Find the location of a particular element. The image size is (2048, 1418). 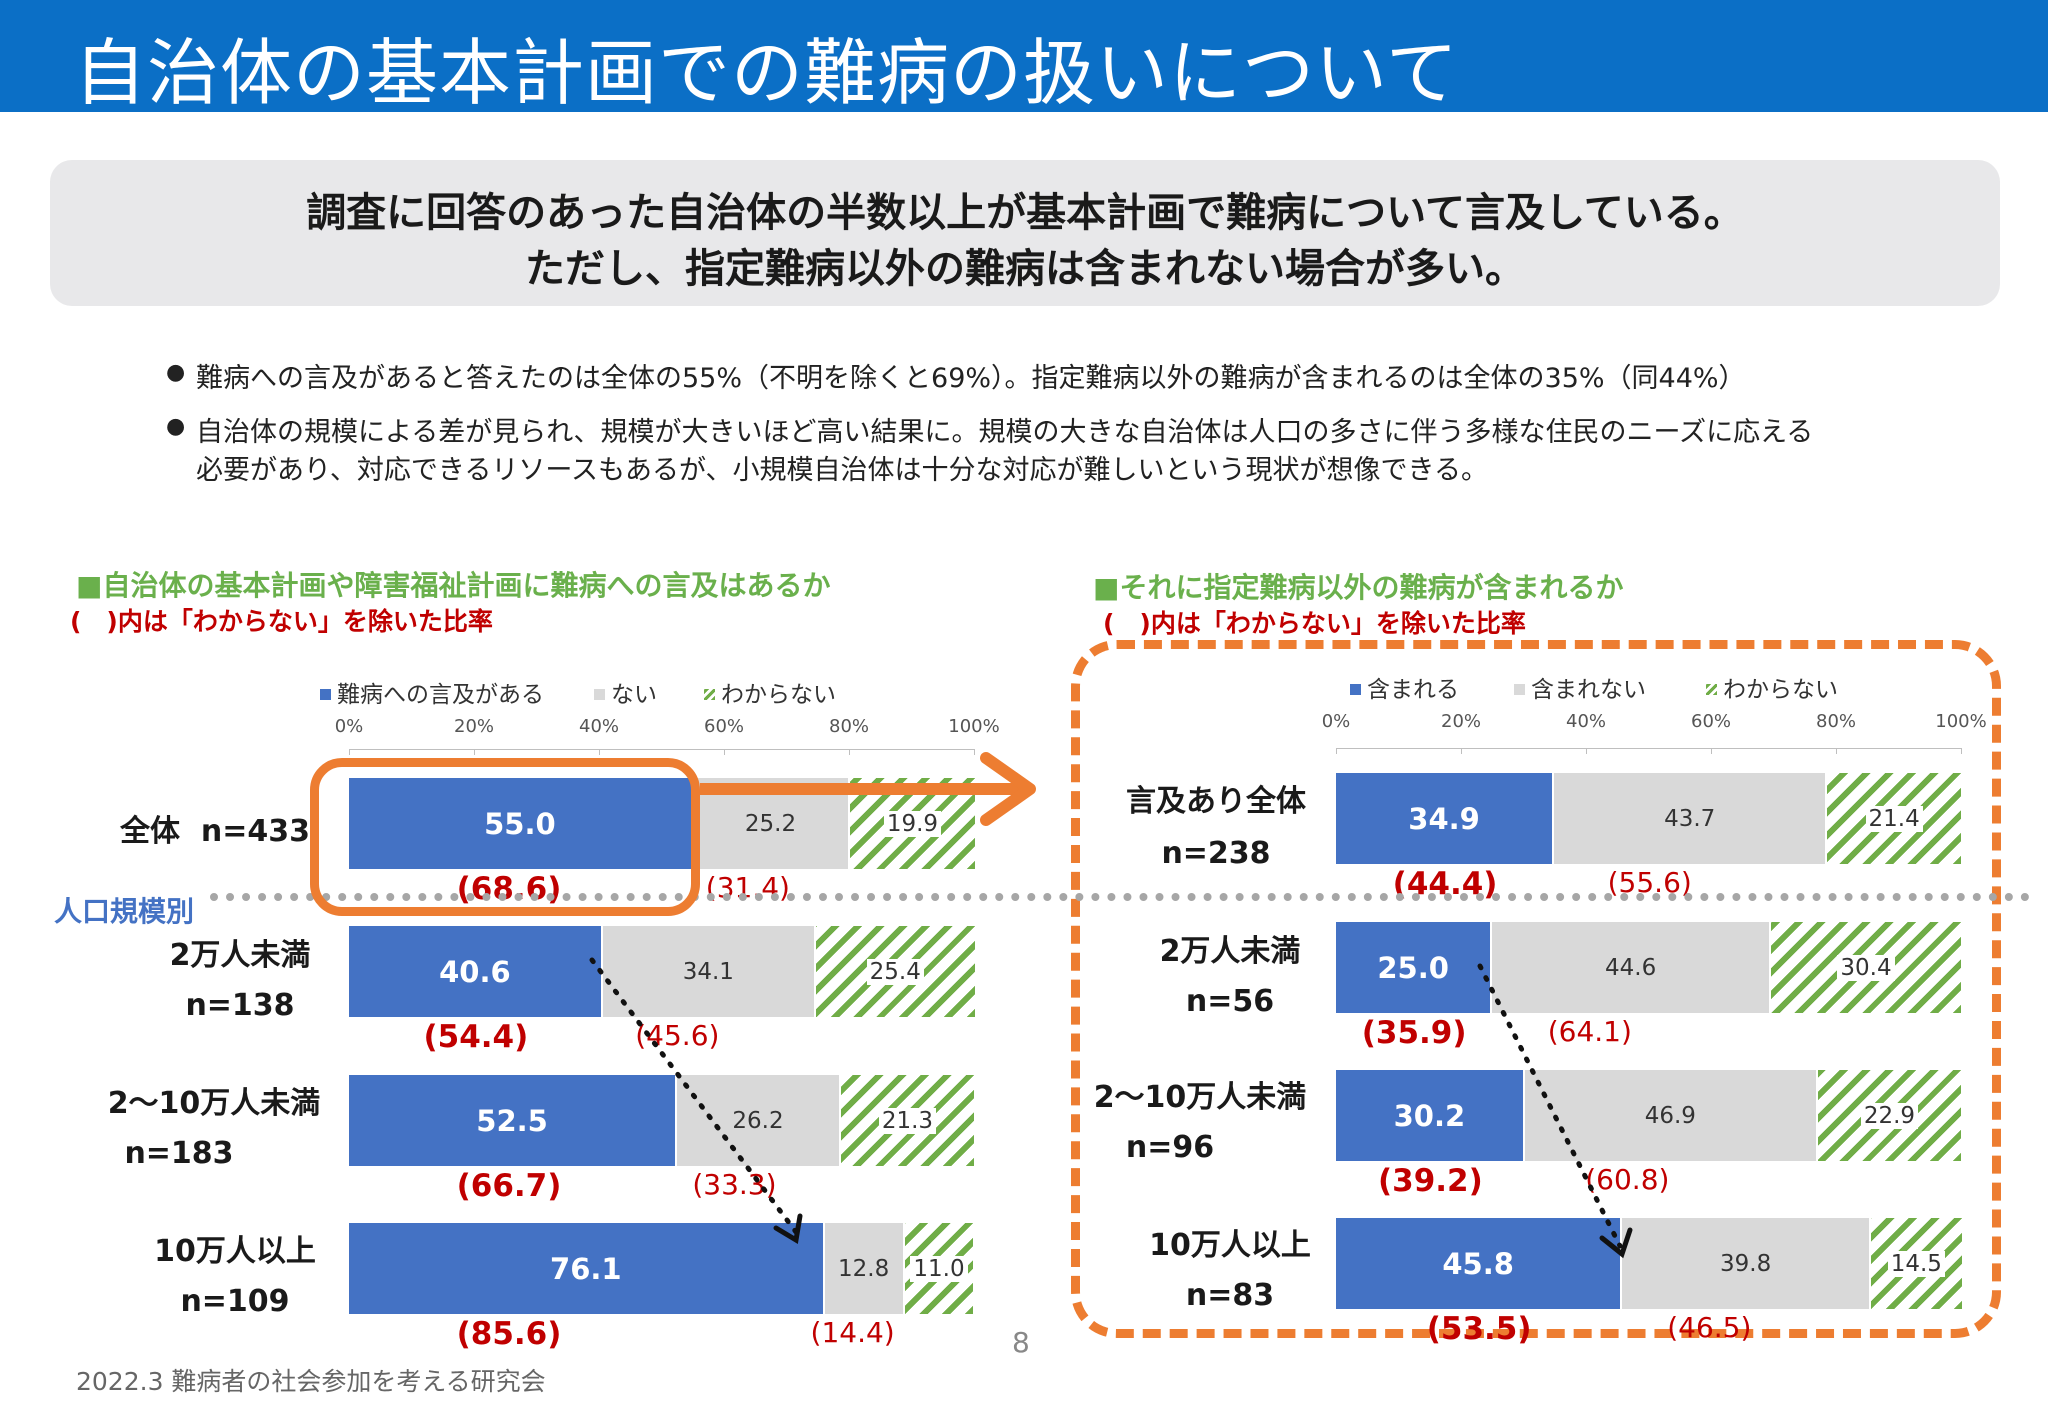

population-group-label: 人口規模別 is located at coordinates (124, 911).